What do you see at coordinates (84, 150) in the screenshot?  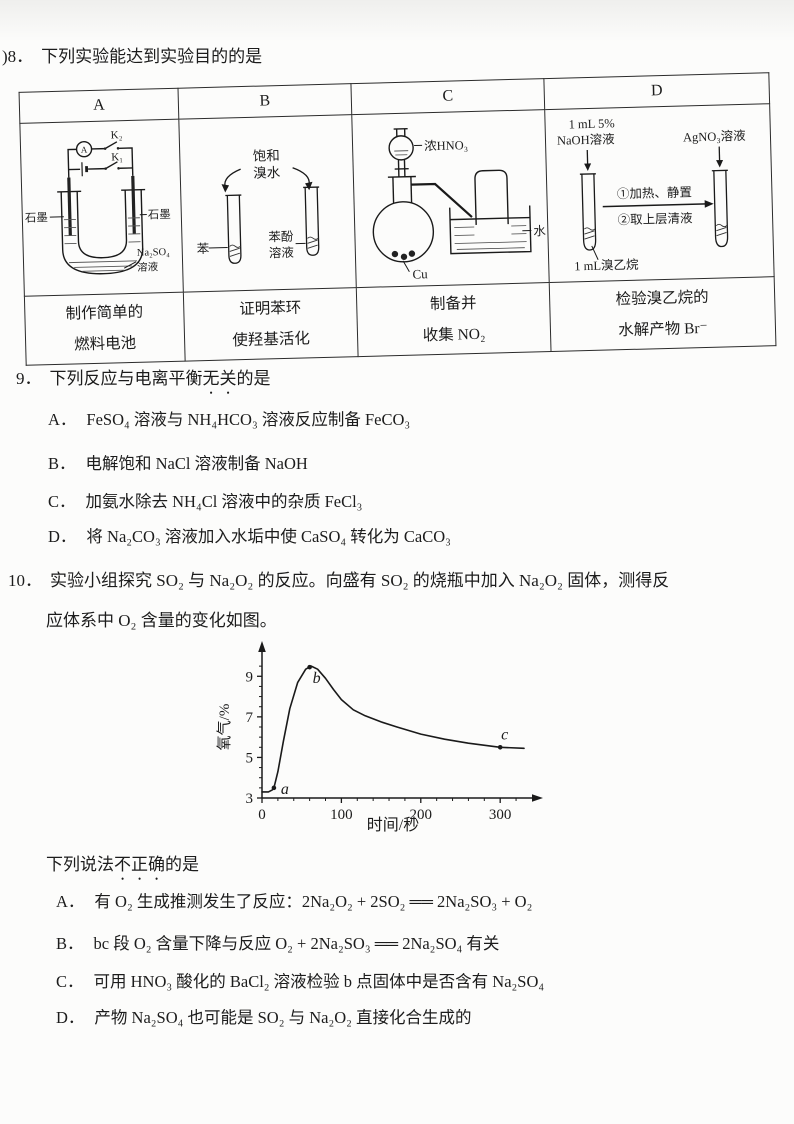 I see `ammeter-label: A` at bounding box center [84, 150].